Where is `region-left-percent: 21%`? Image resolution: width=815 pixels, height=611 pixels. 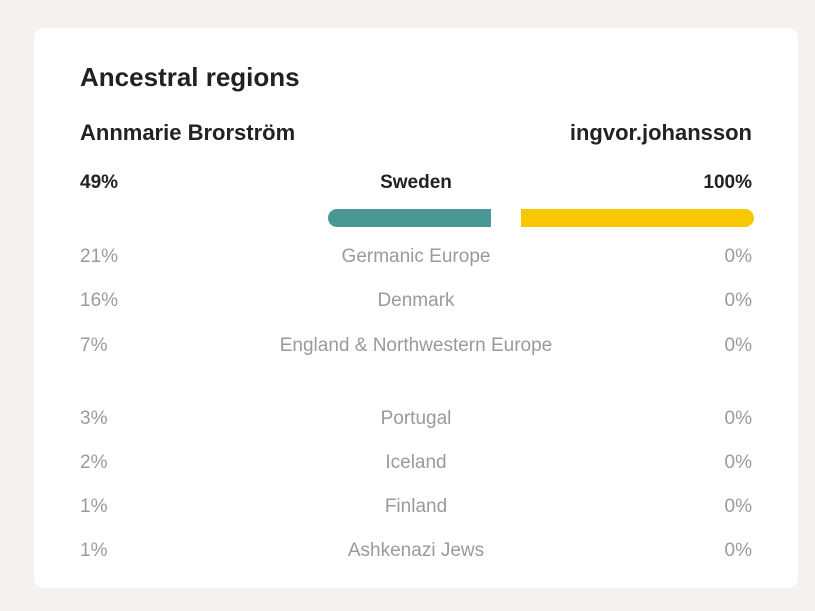 region-left-percent: 21% is located at coordinates (99, 256).